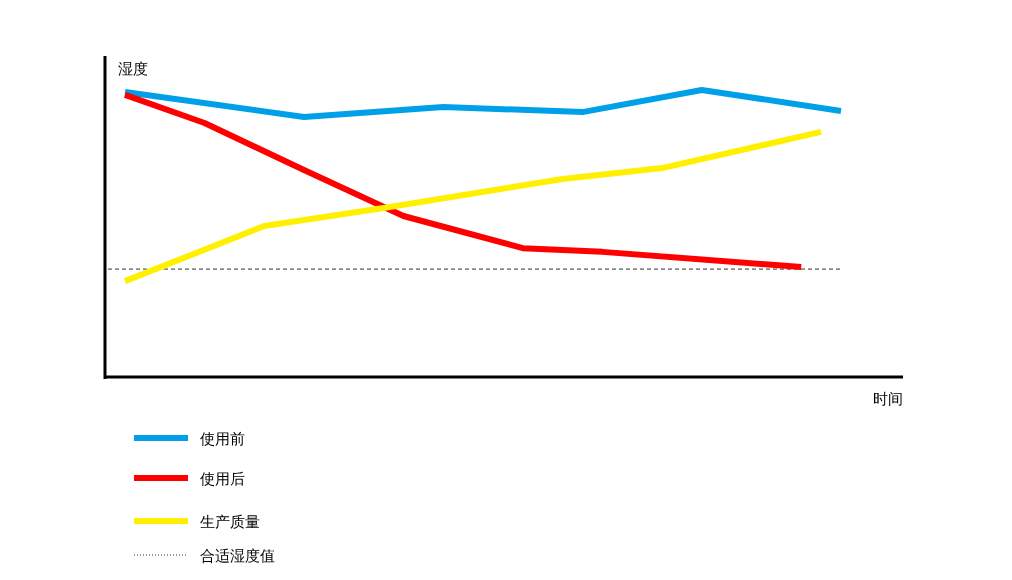 The width and height of the screenshot is (1012, 580). I want to click on legend-label: 使用后, so click(222, 479).